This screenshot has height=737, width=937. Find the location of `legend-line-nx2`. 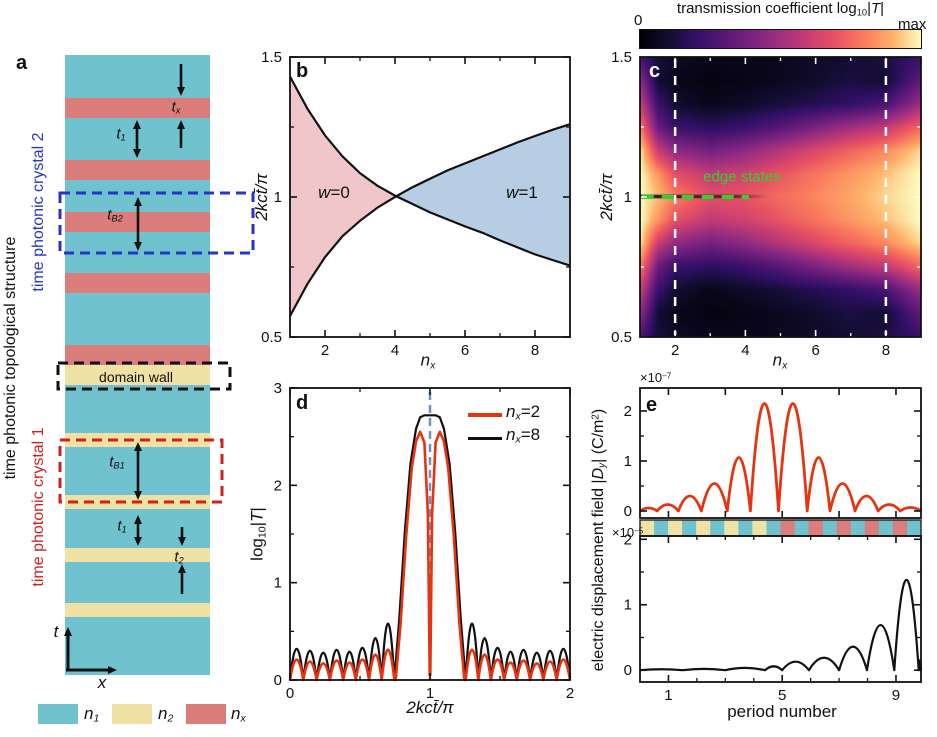

legend-line-nx2 is located at coordinates (485, 415).